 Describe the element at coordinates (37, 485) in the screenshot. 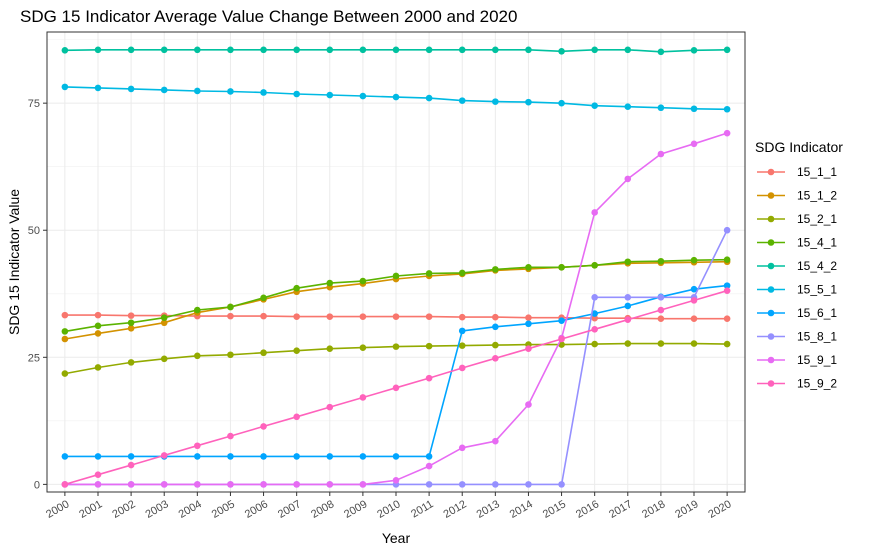

I see `y-tick-label: 0` at that location.